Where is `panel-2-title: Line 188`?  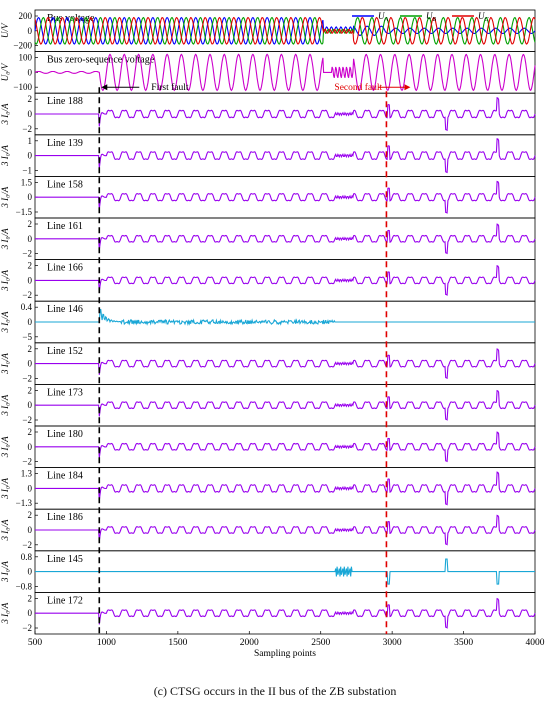 panel-2-title: Line 188 is located at coordinates (65, 101).